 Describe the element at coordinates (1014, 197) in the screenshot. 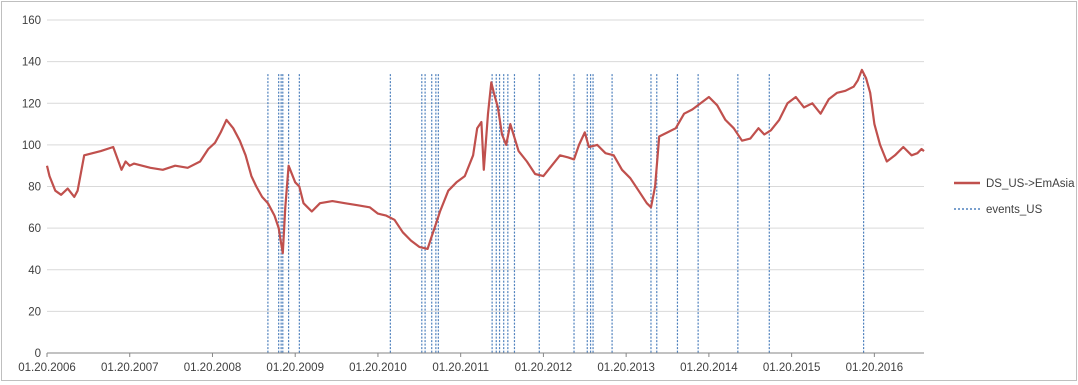

I see `legend: DS_US->EmAsia events_US` at that location.